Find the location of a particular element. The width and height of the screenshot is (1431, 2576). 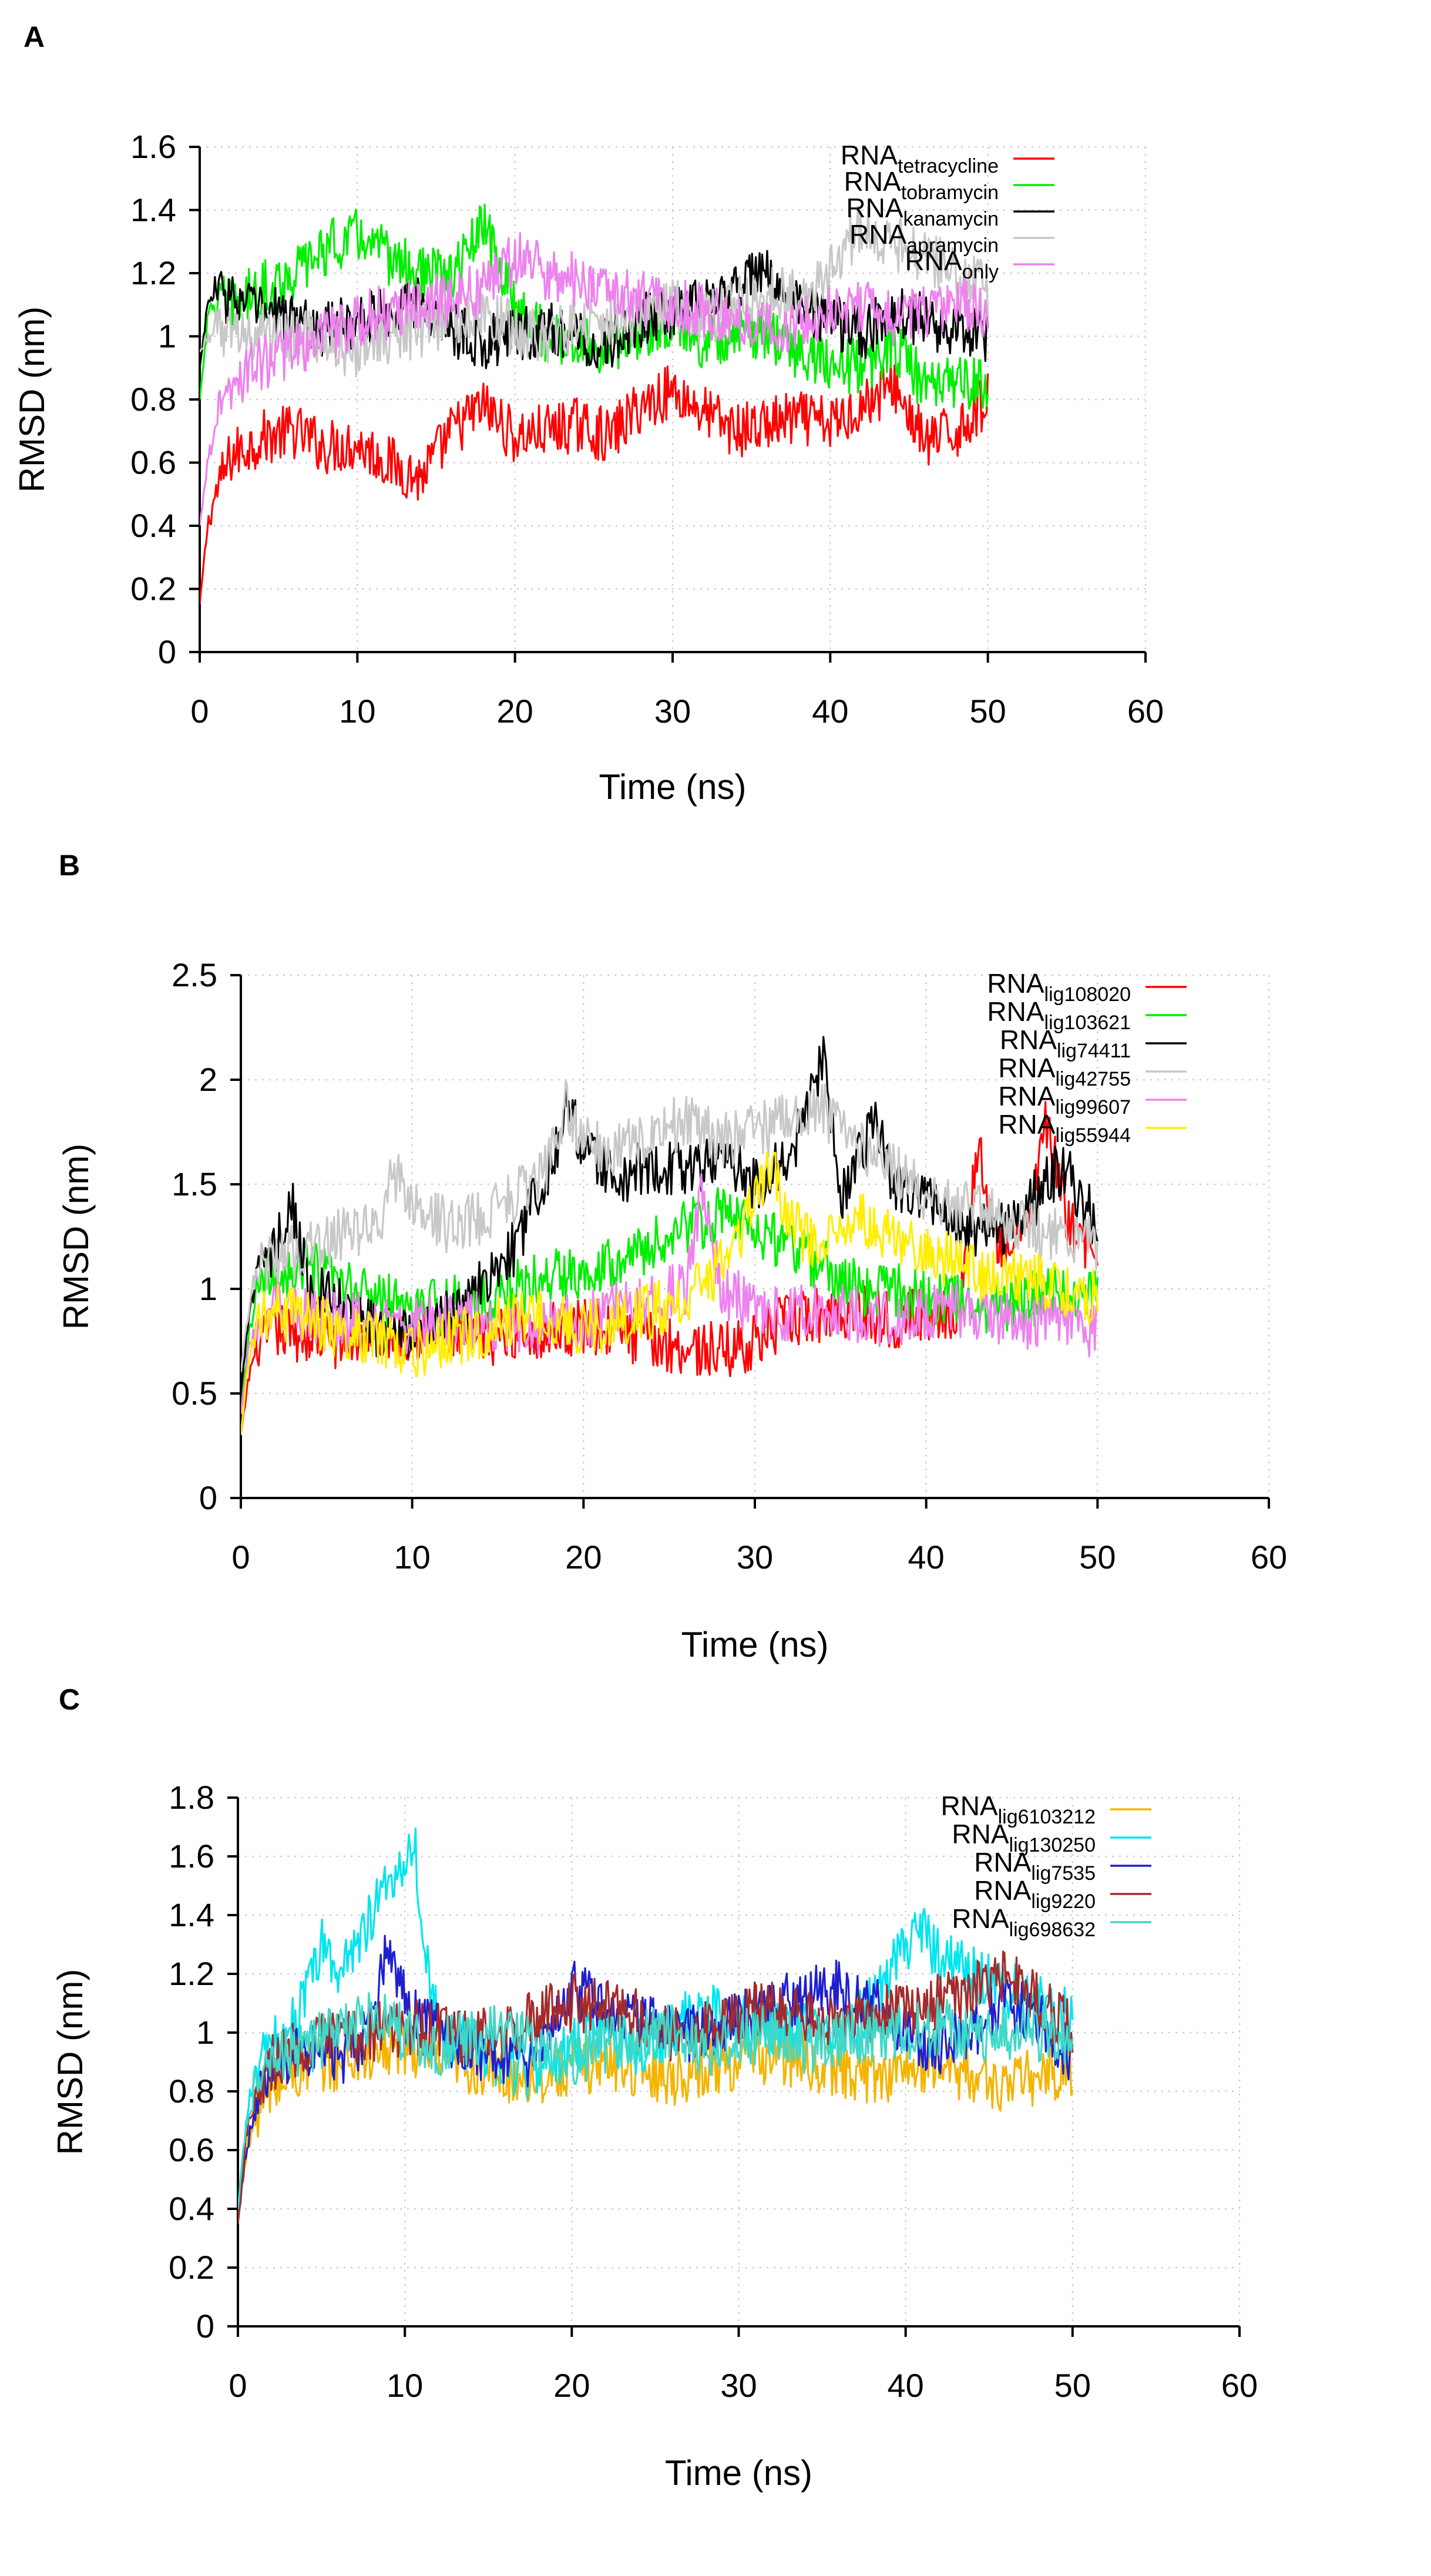

legend-entry: RNAlig55944 is located at coordinates (1064, 1128).